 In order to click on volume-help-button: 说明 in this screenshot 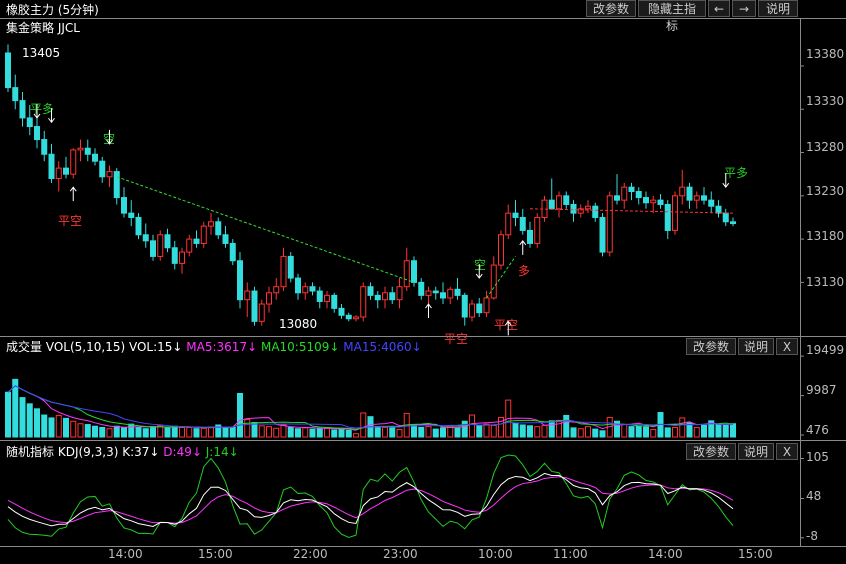, I will do `click(756, 346)`.